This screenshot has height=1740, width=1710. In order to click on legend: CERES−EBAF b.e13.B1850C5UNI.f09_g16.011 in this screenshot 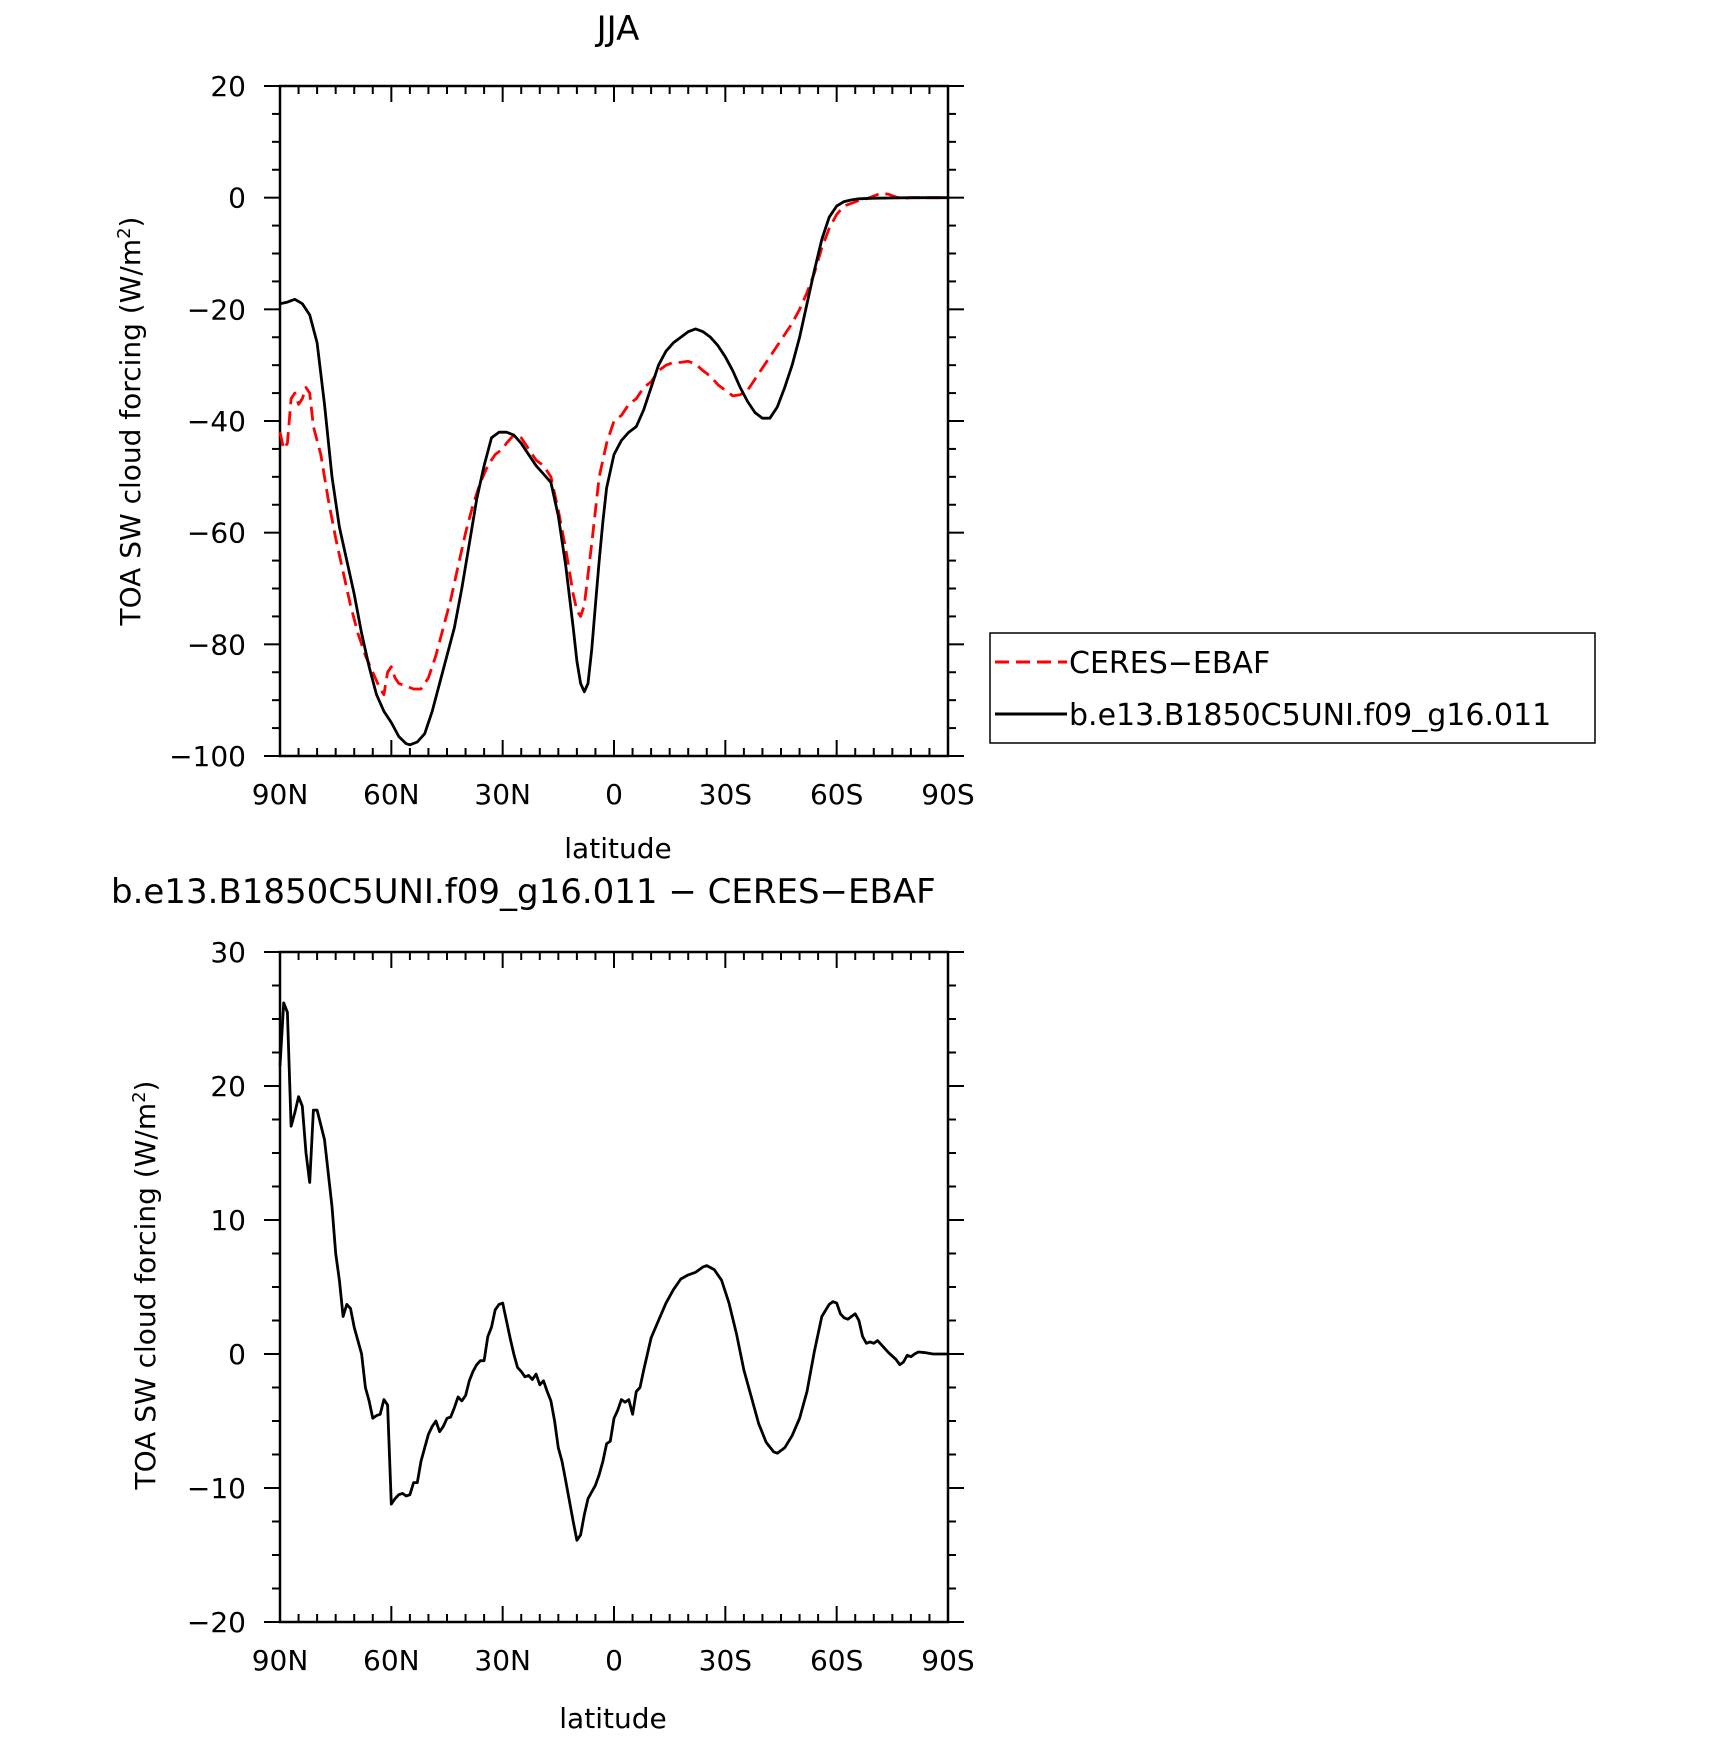, I will do `click(1292, 688)`.